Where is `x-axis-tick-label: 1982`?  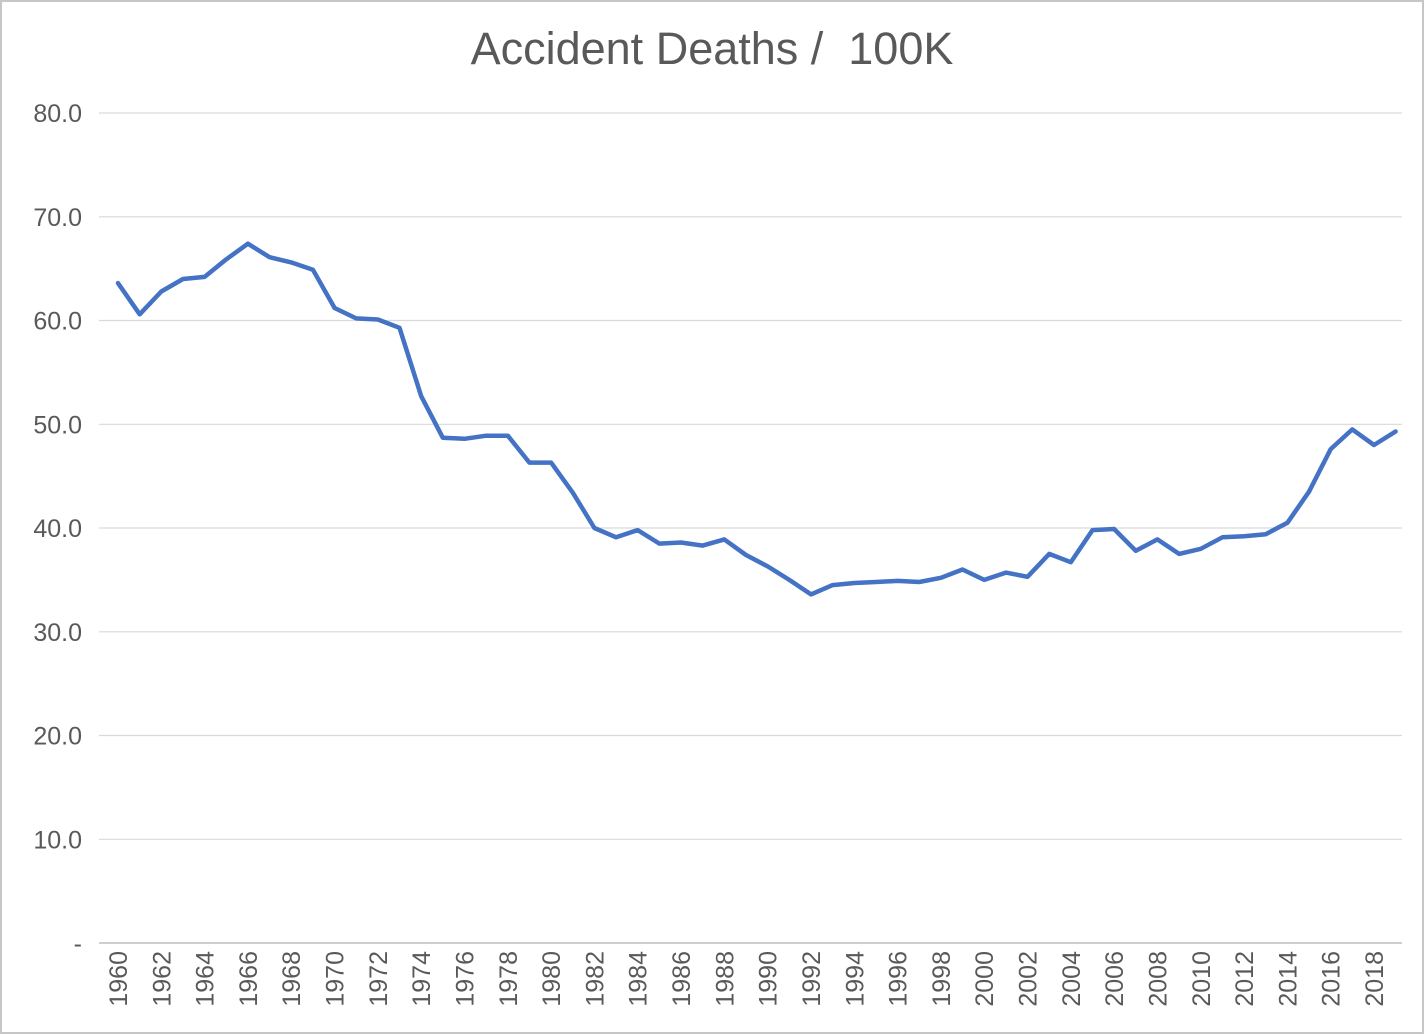
x-axis-tick-label: 1982 is located at coordinates (595, 979).